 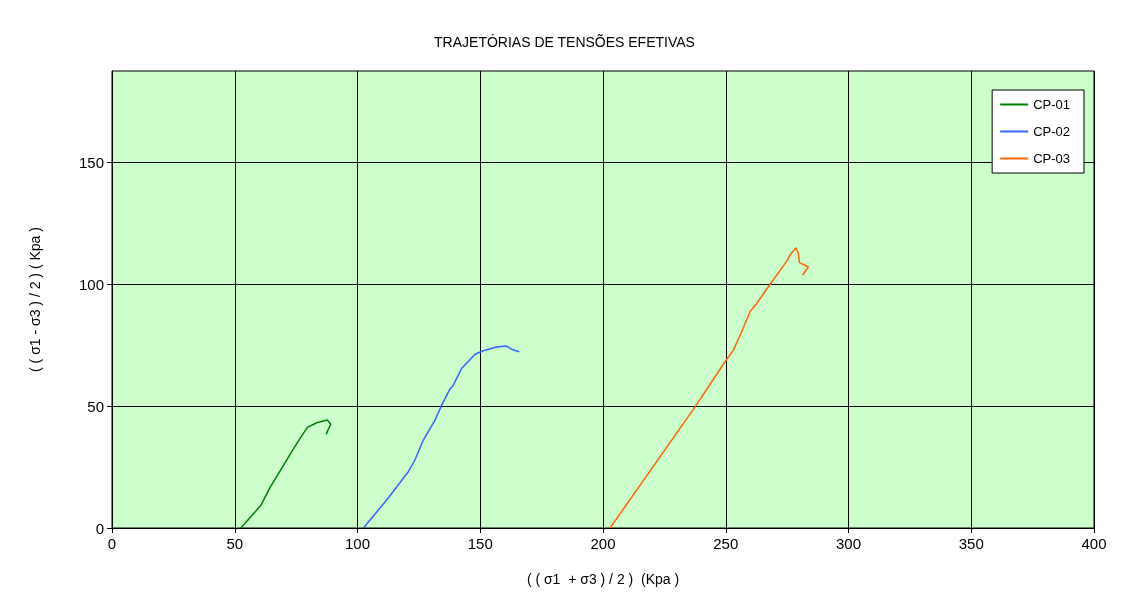 What do you see at coordinates (357, 543) in the screenshot?
I see `x-tick-label: 100` at bounding box center [357, 543].